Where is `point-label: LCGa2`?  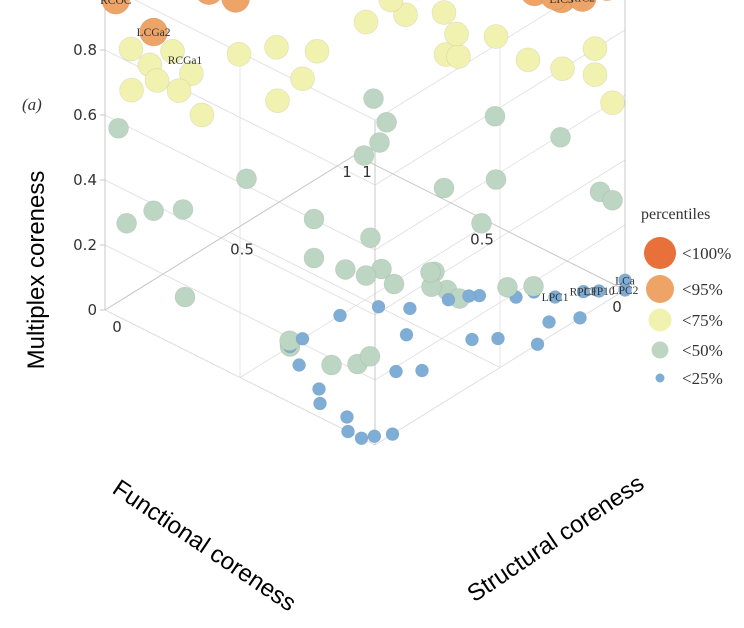 point-label: LCGa2 is located at coordinates (154, 33).